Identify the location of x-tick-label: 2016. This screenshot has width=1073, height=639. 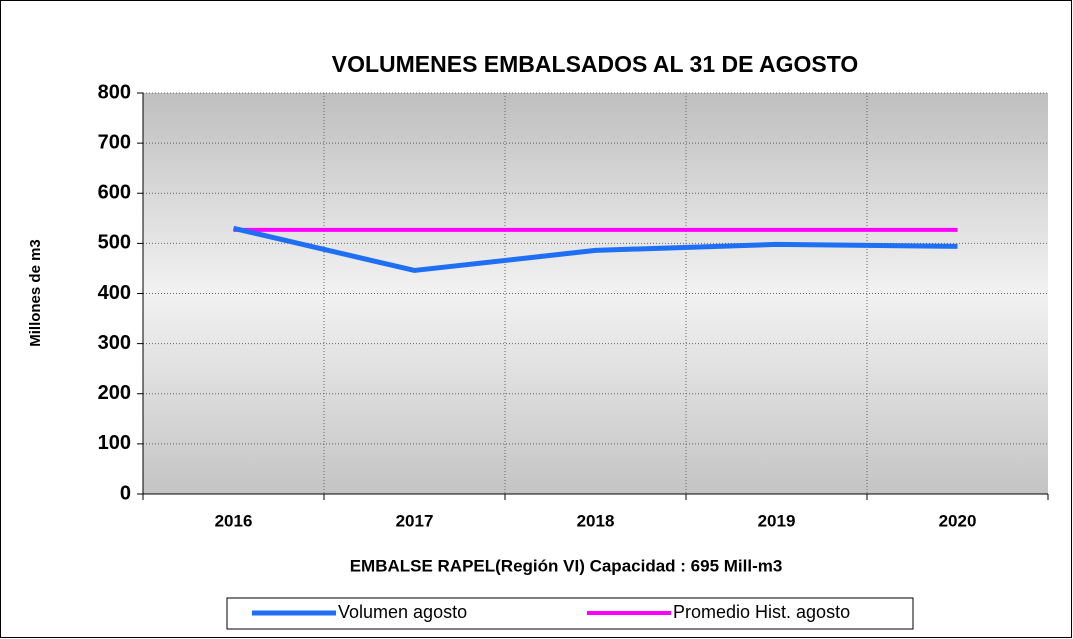
(234, 520).